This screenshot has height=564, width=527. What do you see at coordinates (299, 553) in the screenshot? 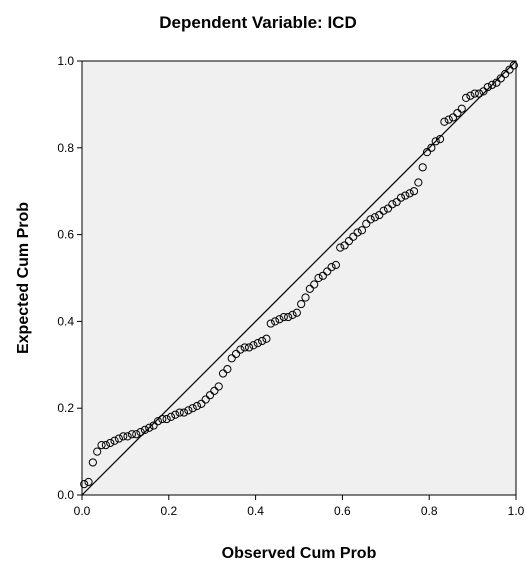
I see `x-axis-label: Observed Cum Prob` at bounding box center [299, 553].